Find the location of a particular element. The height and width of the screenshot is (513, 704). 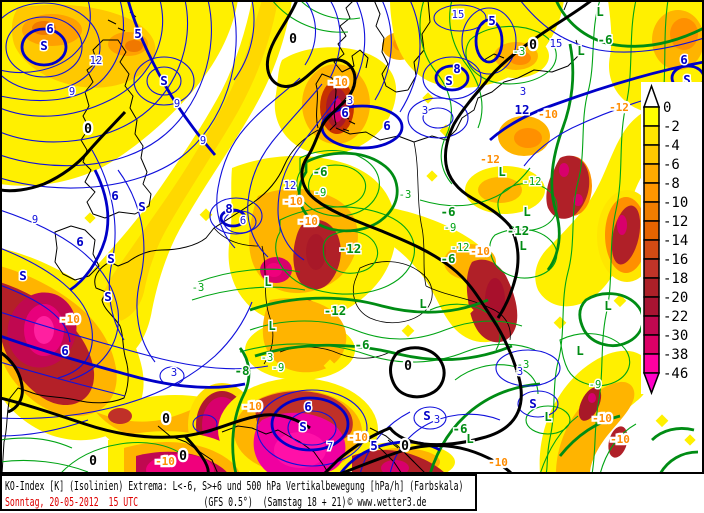

scale-tick-label: -2 is located at coordinates (671, 127).